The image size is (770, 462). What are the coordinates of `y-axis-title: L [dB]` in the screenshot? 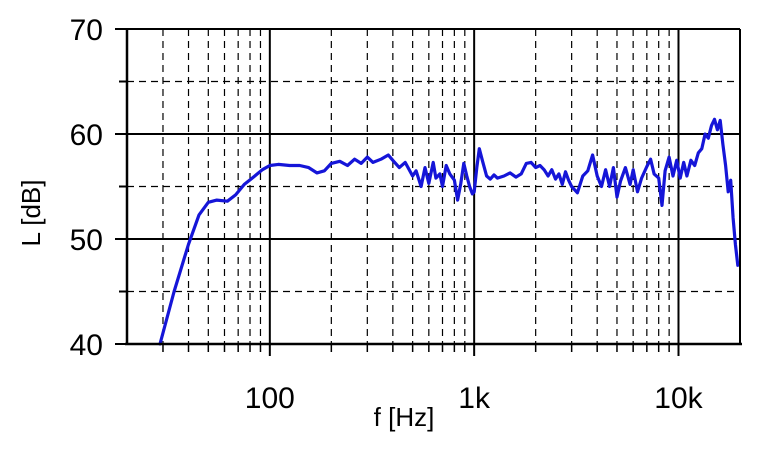 It's located at (31, 213).